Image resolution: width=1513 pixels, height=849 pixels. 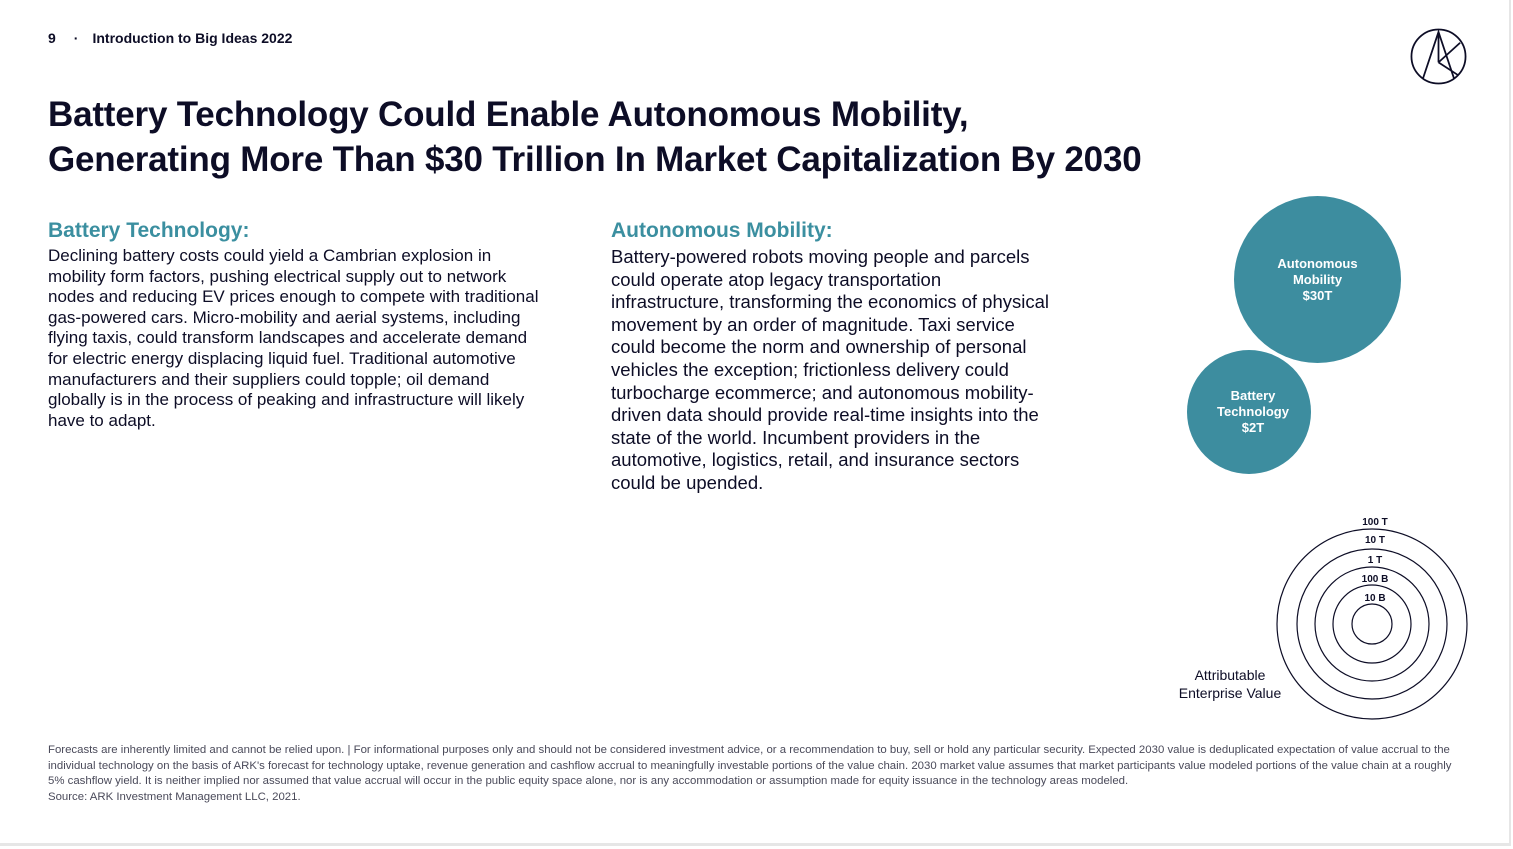 I want to click on slide-header: 9 · Introduction to Big Ideas 2022, so click(x=170, y=38).